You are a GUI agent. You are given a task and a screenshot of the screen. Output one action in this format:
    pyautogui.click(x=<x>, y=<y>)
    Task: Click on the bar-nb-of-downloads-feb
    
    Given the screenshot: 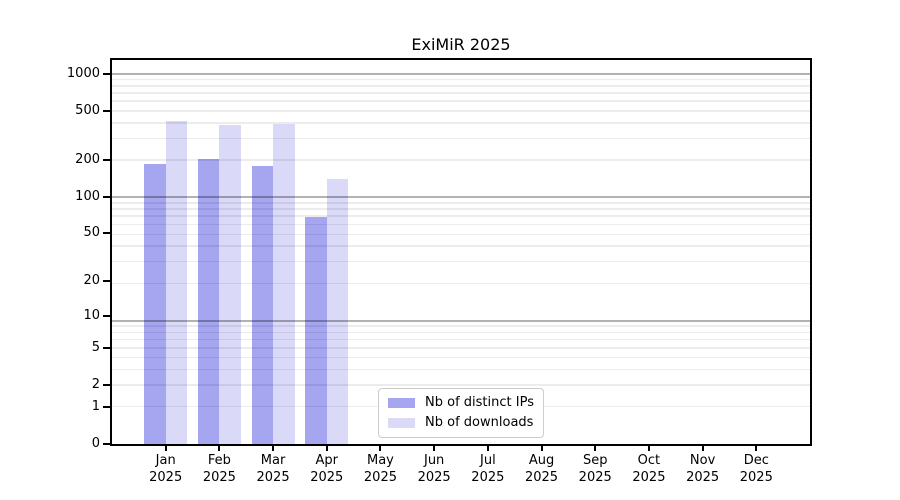 What is the action you would take?
    pyautogui.click(x=230, y=284)
    